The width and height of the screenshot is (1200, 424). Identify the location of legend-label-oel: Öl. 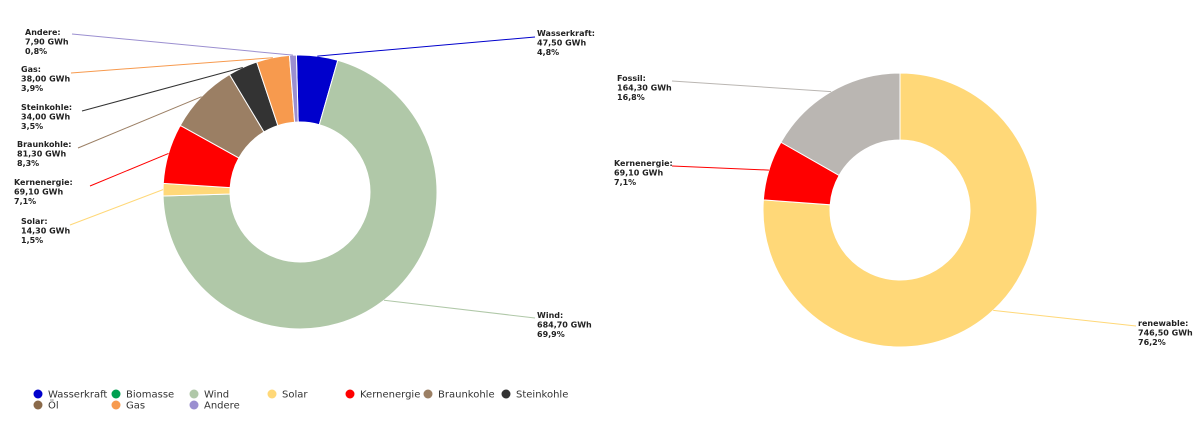
(53, 405).